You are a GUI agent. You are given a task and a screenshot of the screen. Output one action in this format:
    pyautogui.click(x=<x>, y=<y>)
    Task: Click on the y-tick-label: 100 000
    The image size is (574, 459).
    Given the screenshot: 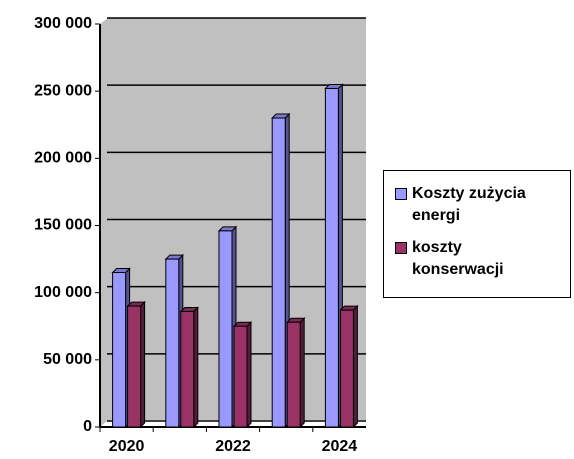 What is the action you would take?
    pyautogui.click(x=63, y=292)
    